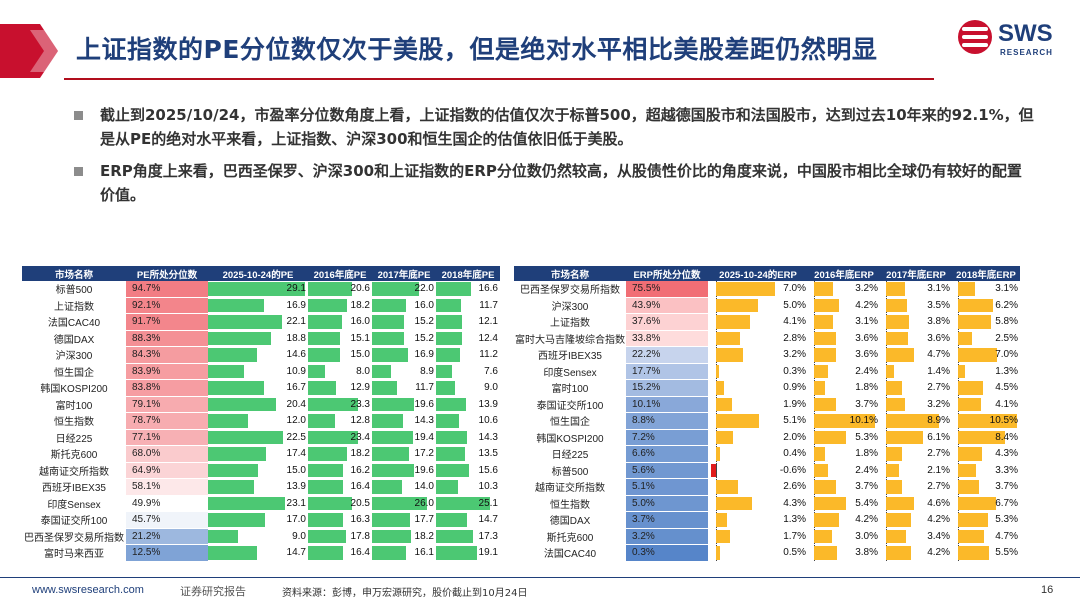 The height and width of the screenshot is (608, 1080). What do you see at coordinates (821, 470) in the screenshot?
I see `erp-2016-bar` at bounding box center [821, 470].